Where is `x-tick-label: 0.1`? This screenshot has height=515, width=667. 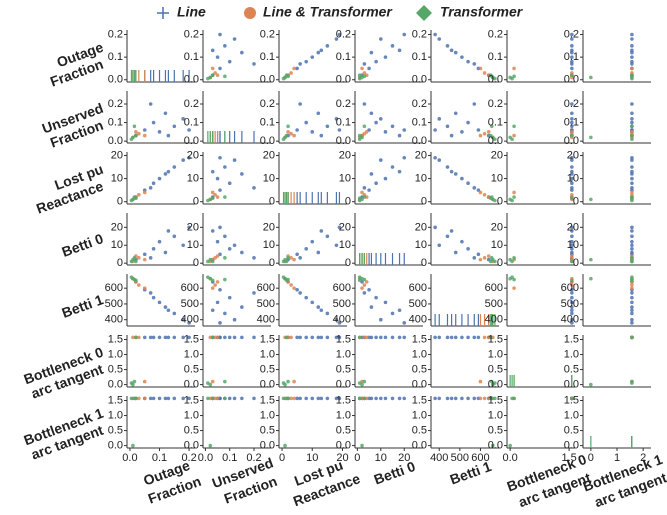
x-tick-label: 0.1 is located at coordinates (159, 458).